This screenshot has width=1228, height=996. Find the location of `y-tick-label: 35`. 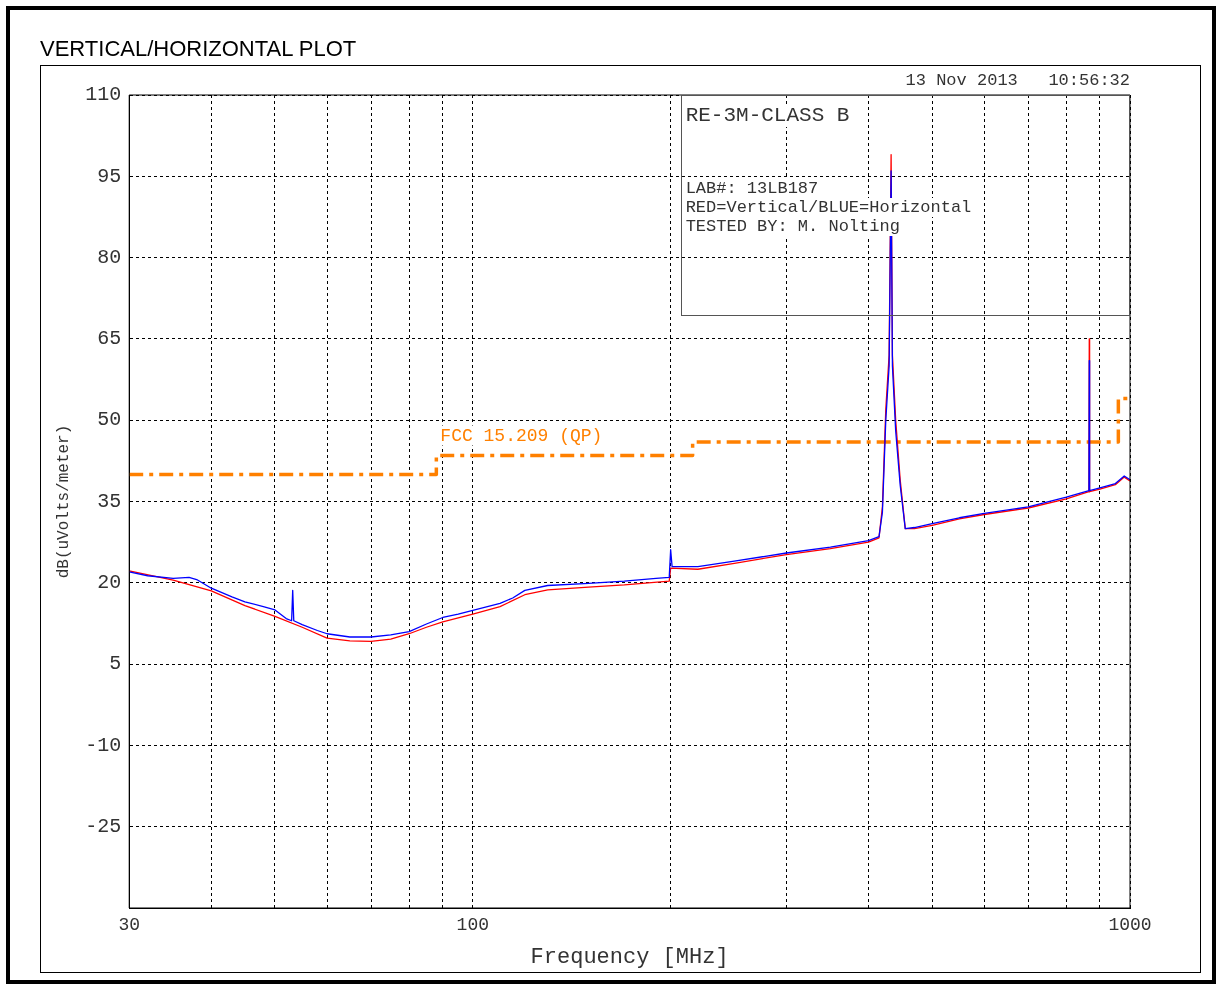

y-tick-label: 35 is located at coordinates (109, 501).